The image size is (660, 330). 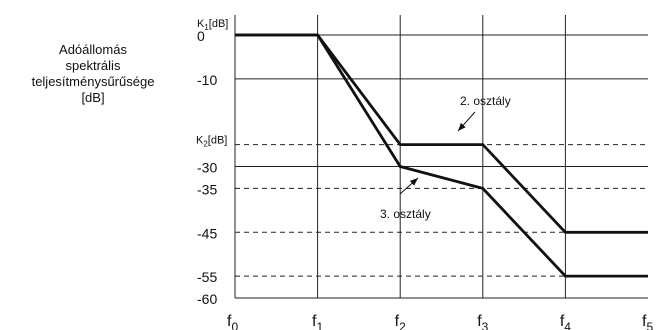 I want to click on x-tick-f0: f0, so click(x=232, y=321).